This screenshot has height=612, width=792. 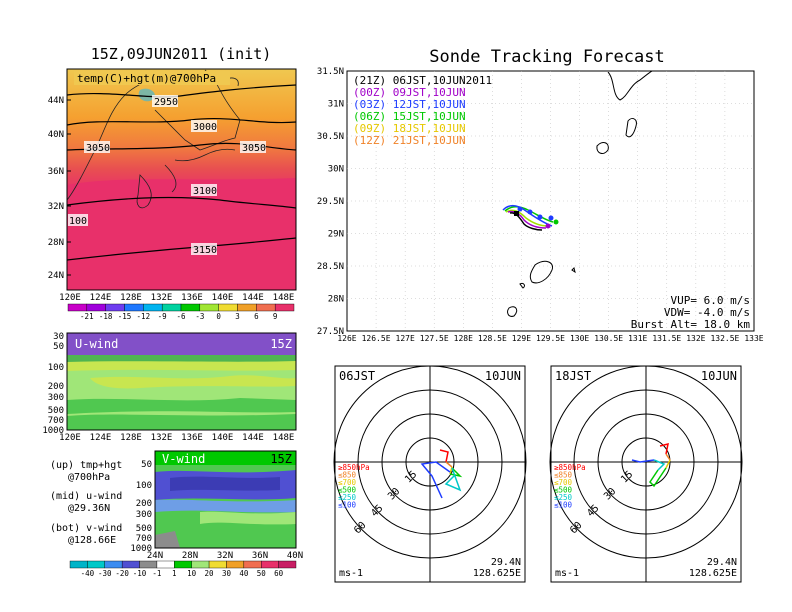 What do you see at coordinates (101, 438) in the screenshot?
I see `u-lon-tick: 124E` at bounding box center [101, 438].